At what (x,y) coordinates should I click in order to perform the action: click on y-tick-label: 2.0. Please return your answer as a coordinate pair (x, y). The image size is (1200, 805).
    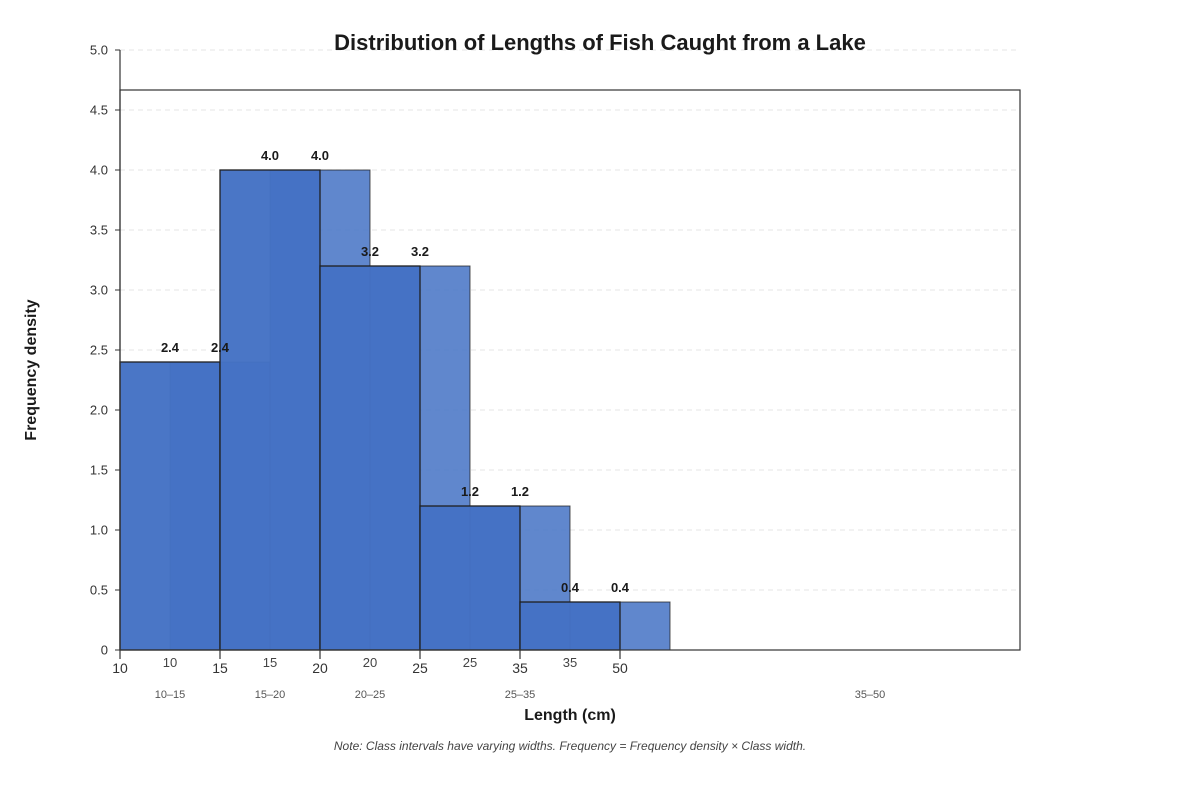
    Looking at the image, I should click on (99, 410).